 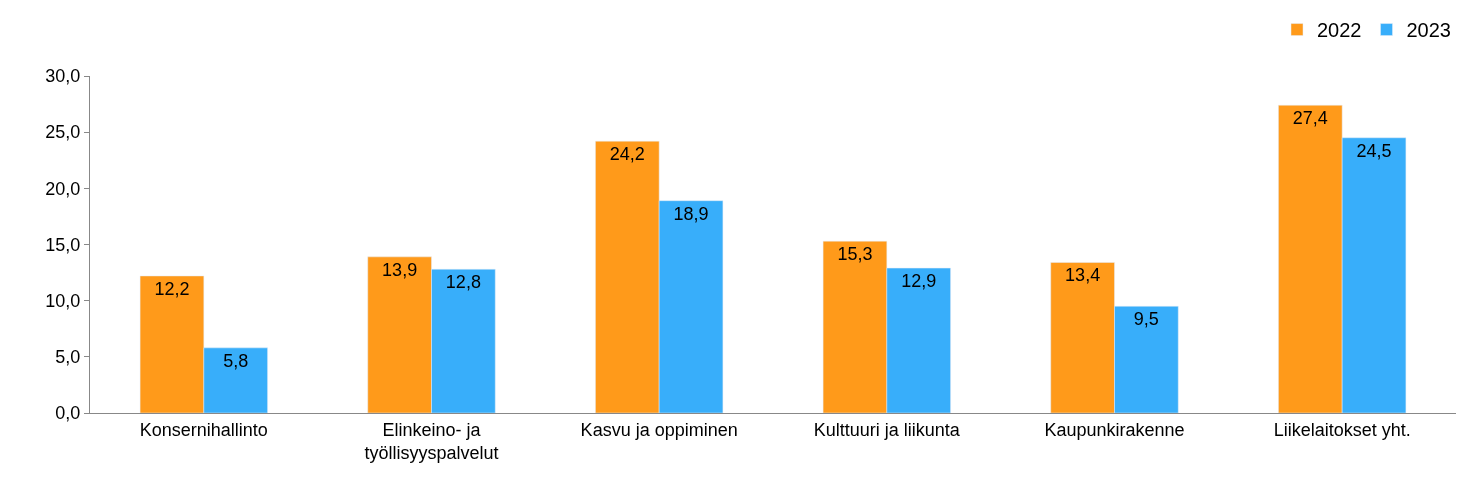 I want to click on data-label: 24,2, so click(x=627, y=154).